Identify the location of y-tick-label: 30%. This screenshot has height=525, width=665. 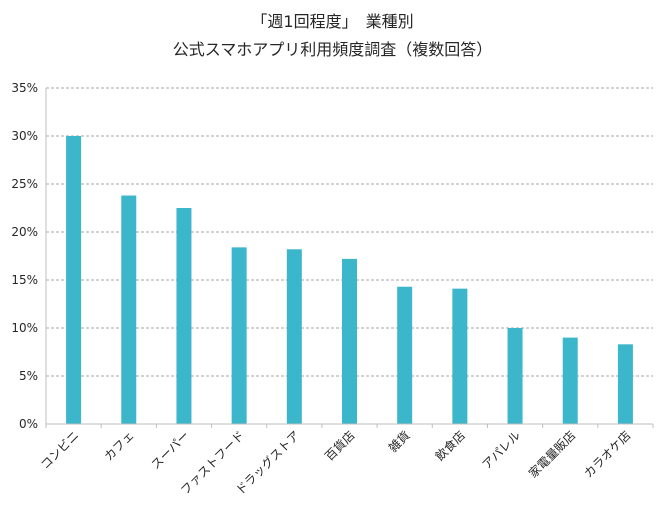
(24, 136).